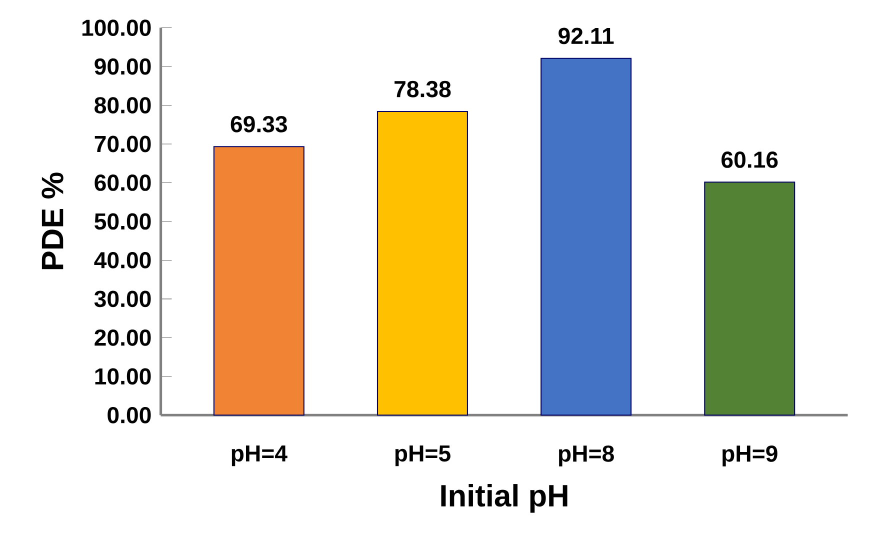 The height and width of the screenshot is (554, 877). I want to click on y-tick-label: 60.00, so click(122, 182).